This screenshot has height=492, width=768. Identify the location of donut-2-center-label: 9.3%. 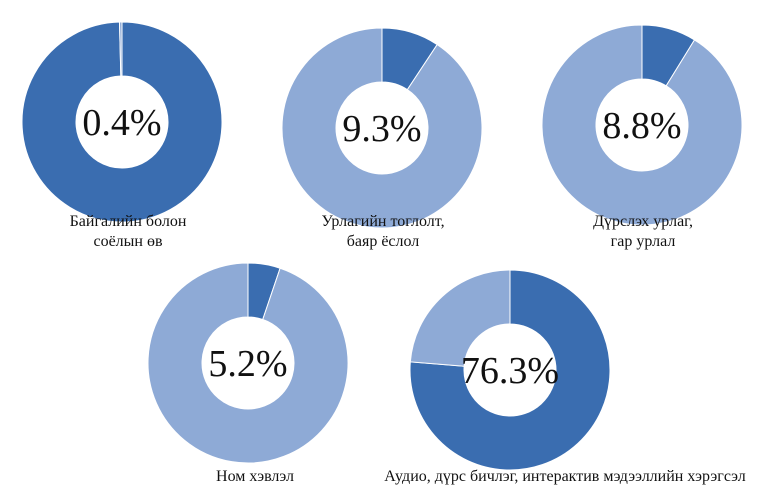
(381, 129).